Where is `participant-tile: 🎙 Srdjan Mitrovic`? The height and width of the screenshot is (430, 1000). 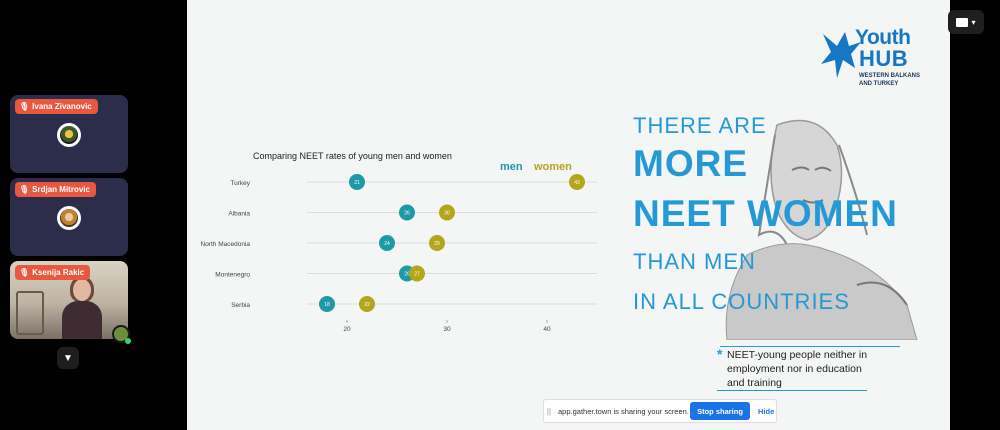 participant-tile: 🎙 Srdjan Mitrovic is located at coordinates (69, 217).